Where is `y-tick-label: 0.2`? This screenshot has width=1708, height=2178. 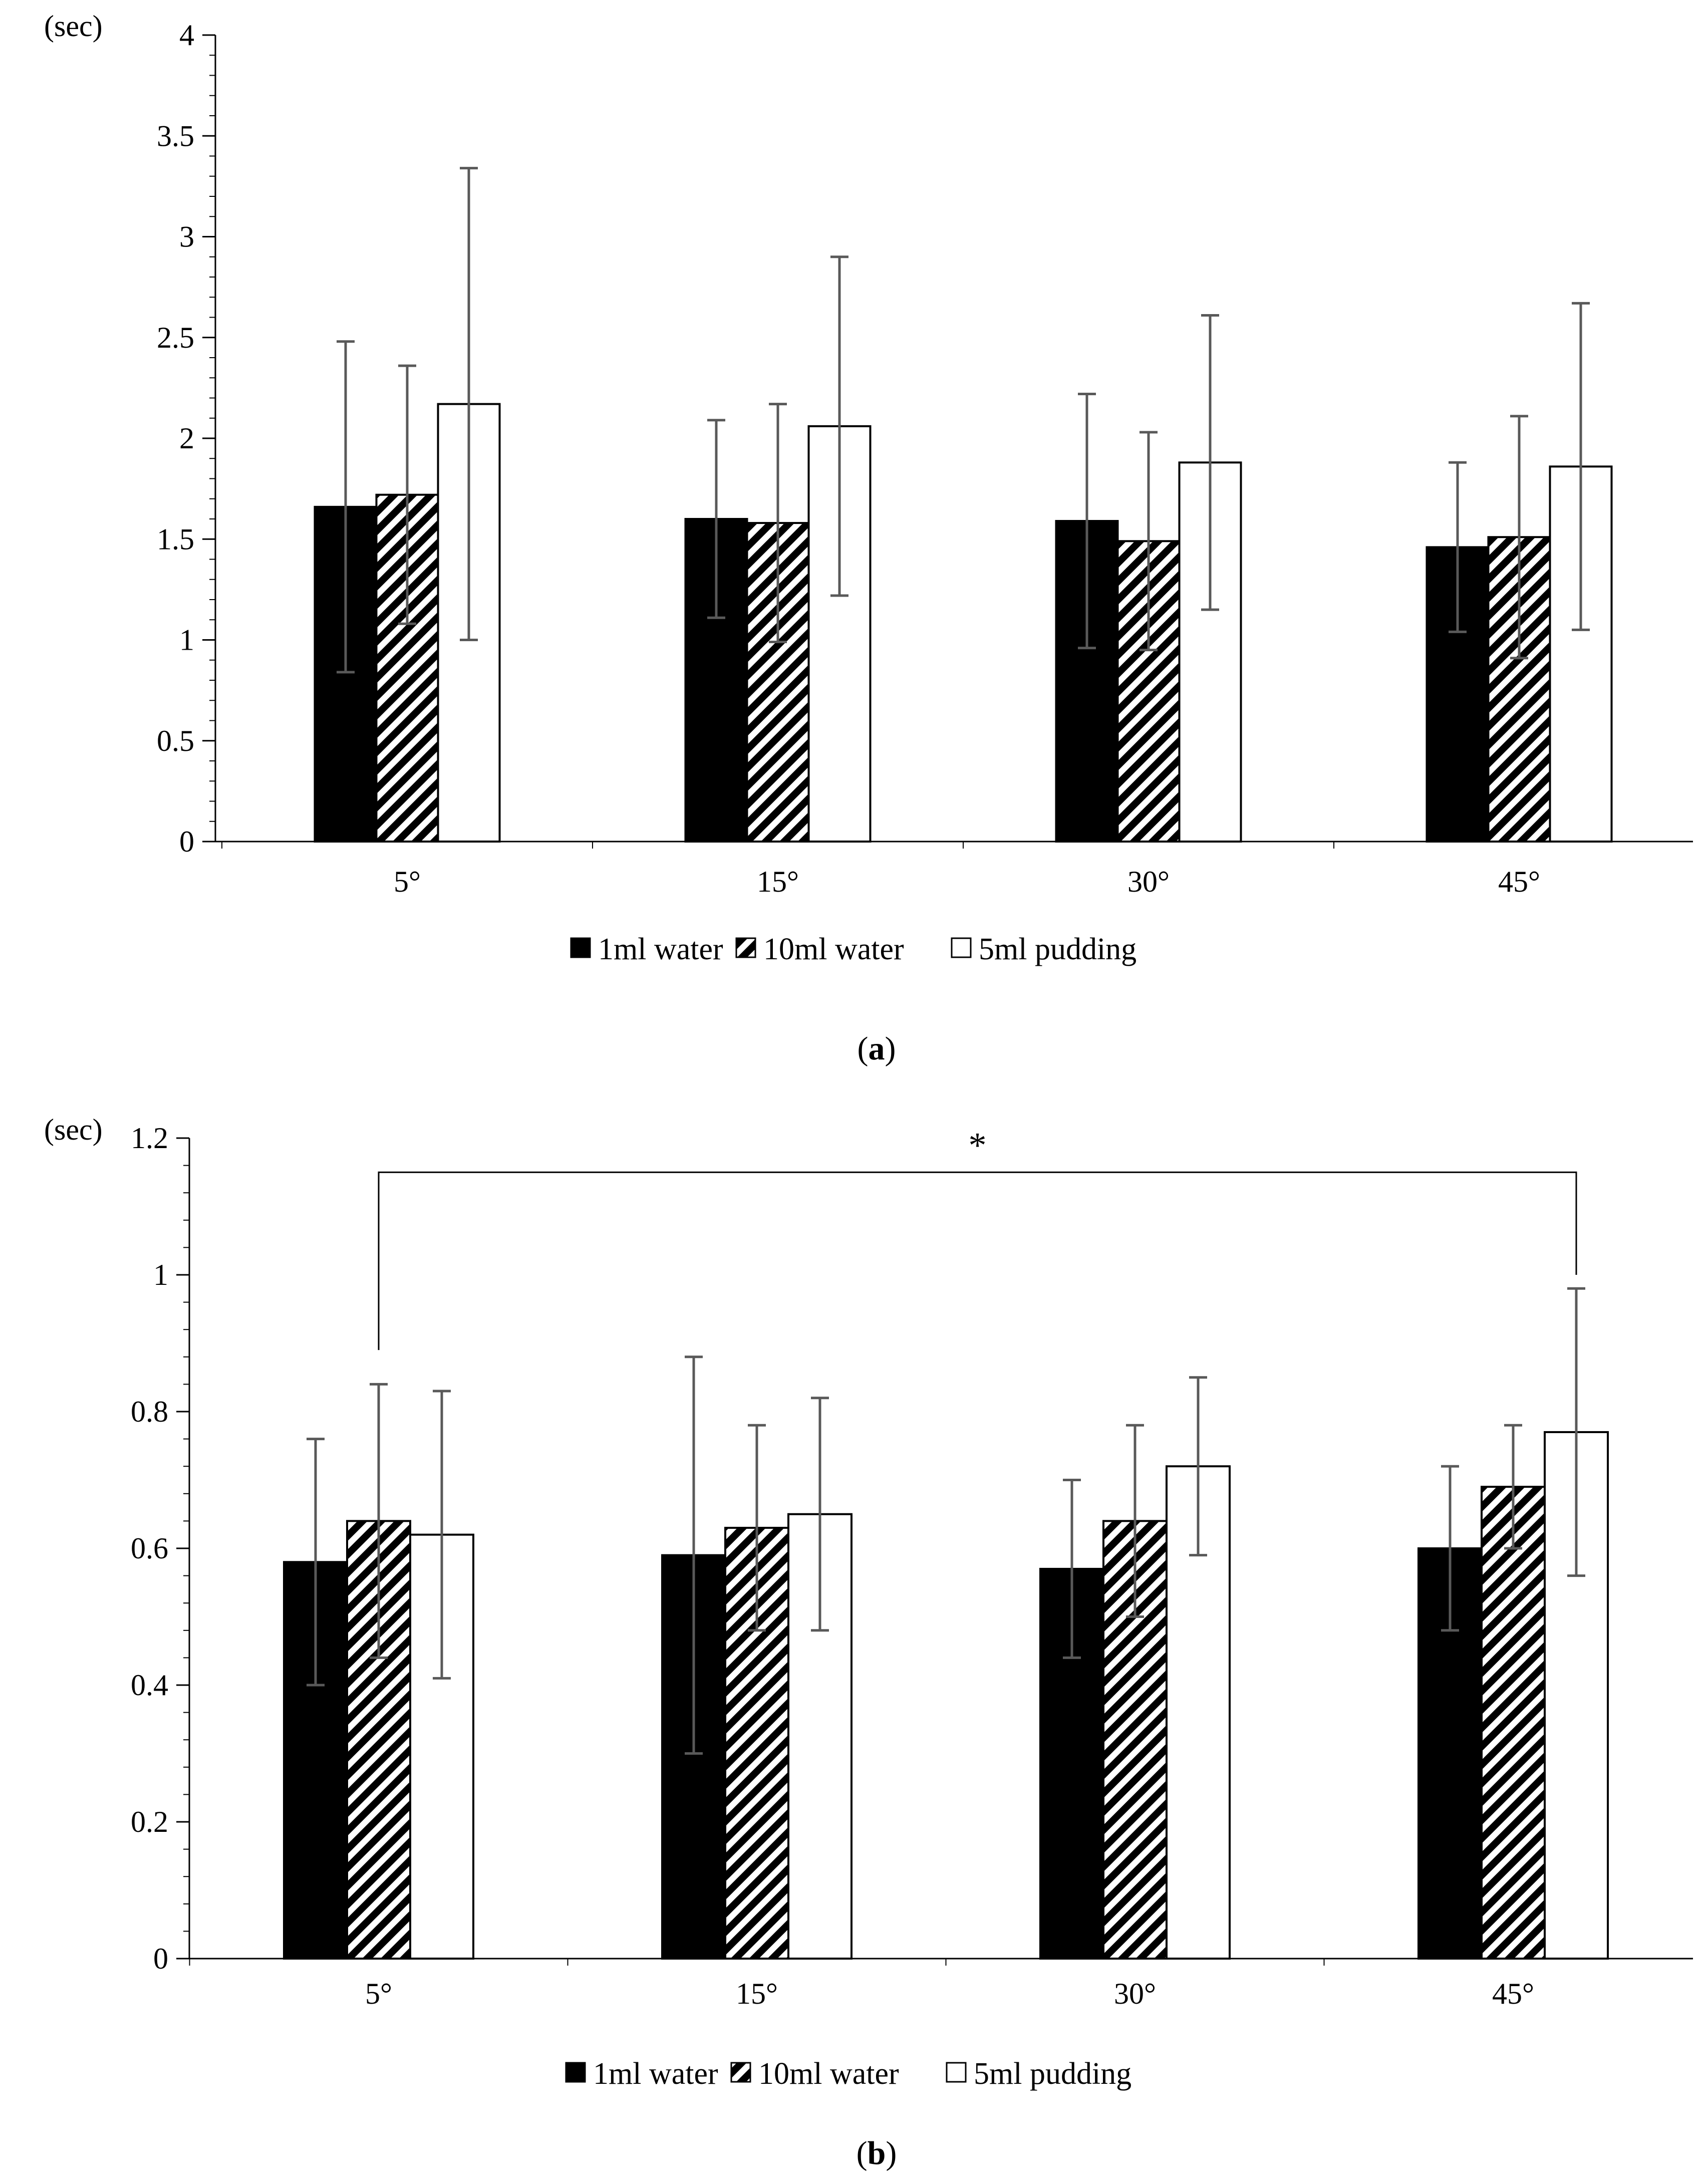
y-tick-label: 0.2 is located at coordinates (149, 1821).